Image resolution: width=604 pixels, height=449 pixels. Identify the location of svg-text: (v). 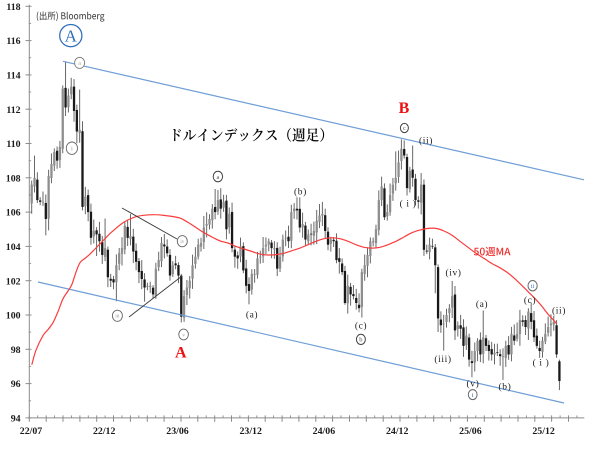
(473, 383).